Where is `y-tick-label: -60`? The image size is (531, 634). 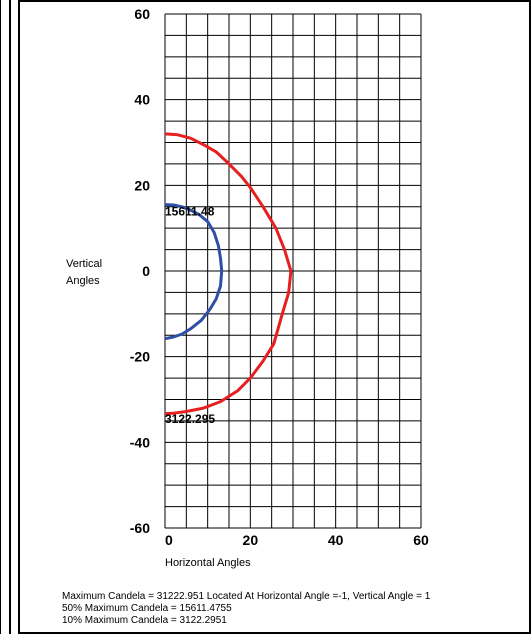 y-tick-label: -60 is located at coordinates (140, 528).